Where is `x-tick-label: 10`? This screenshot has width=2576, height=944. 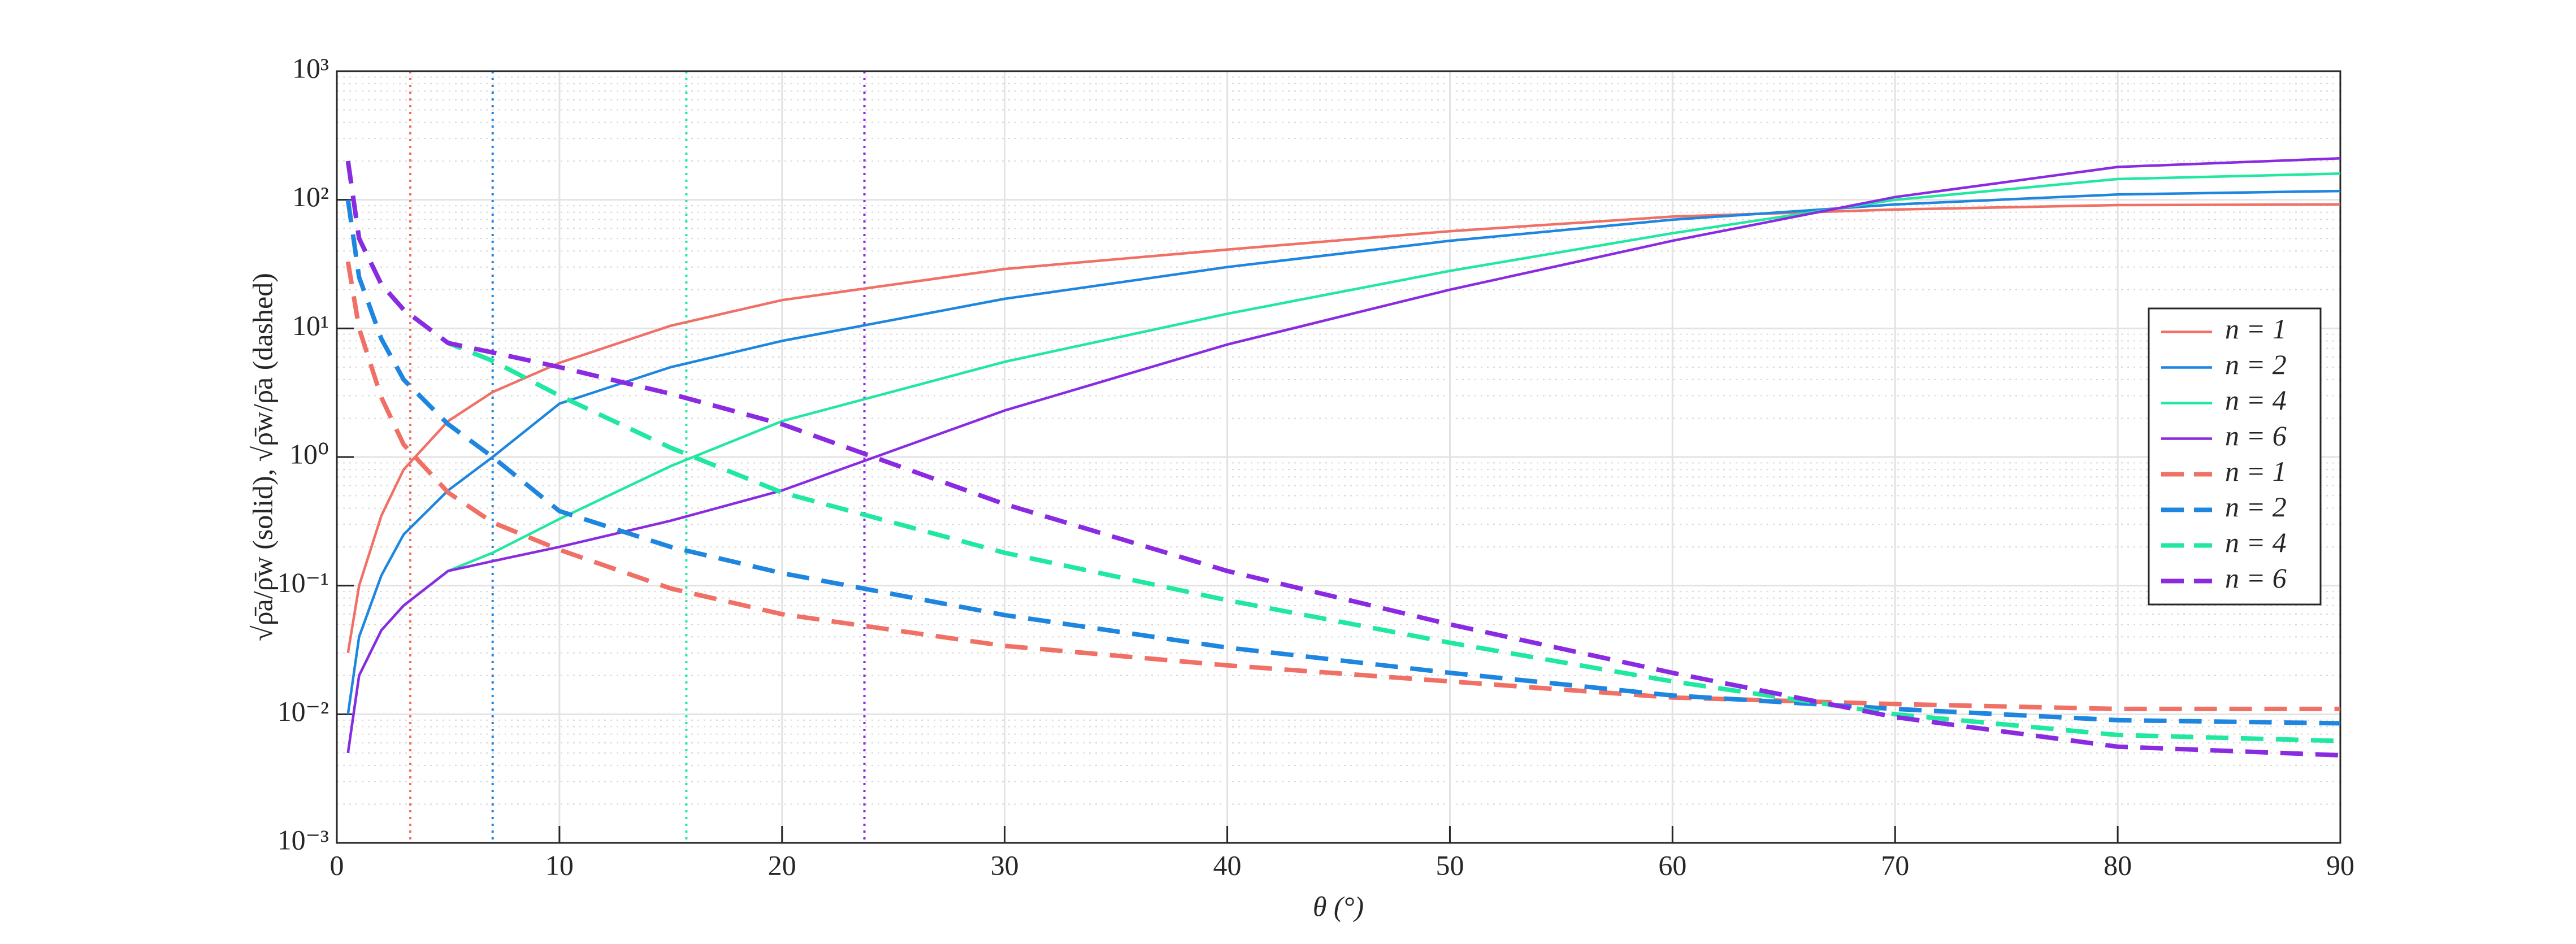
x-tick-label: 10 is located at coordinates (559, 865).